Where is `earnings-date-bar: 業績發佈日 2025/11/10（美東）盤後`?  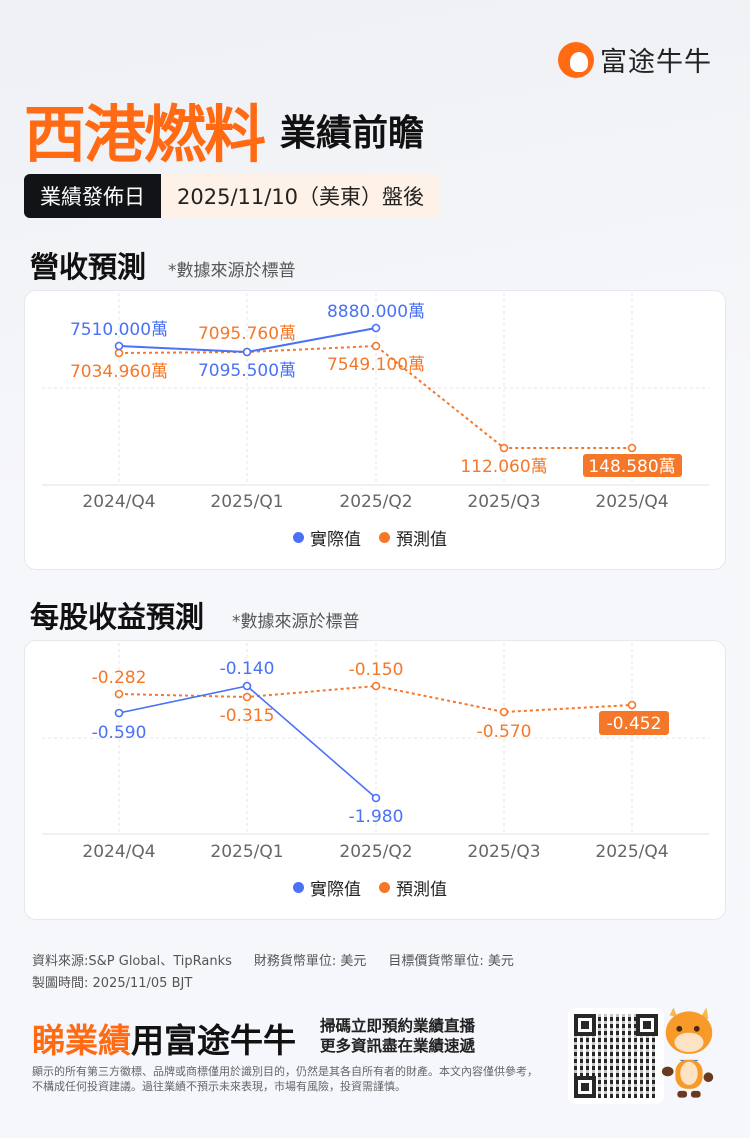
earnings-date-bar: 業績發佈日 2025/11/10（美東）盤後 is located at coordinates (232, 196).